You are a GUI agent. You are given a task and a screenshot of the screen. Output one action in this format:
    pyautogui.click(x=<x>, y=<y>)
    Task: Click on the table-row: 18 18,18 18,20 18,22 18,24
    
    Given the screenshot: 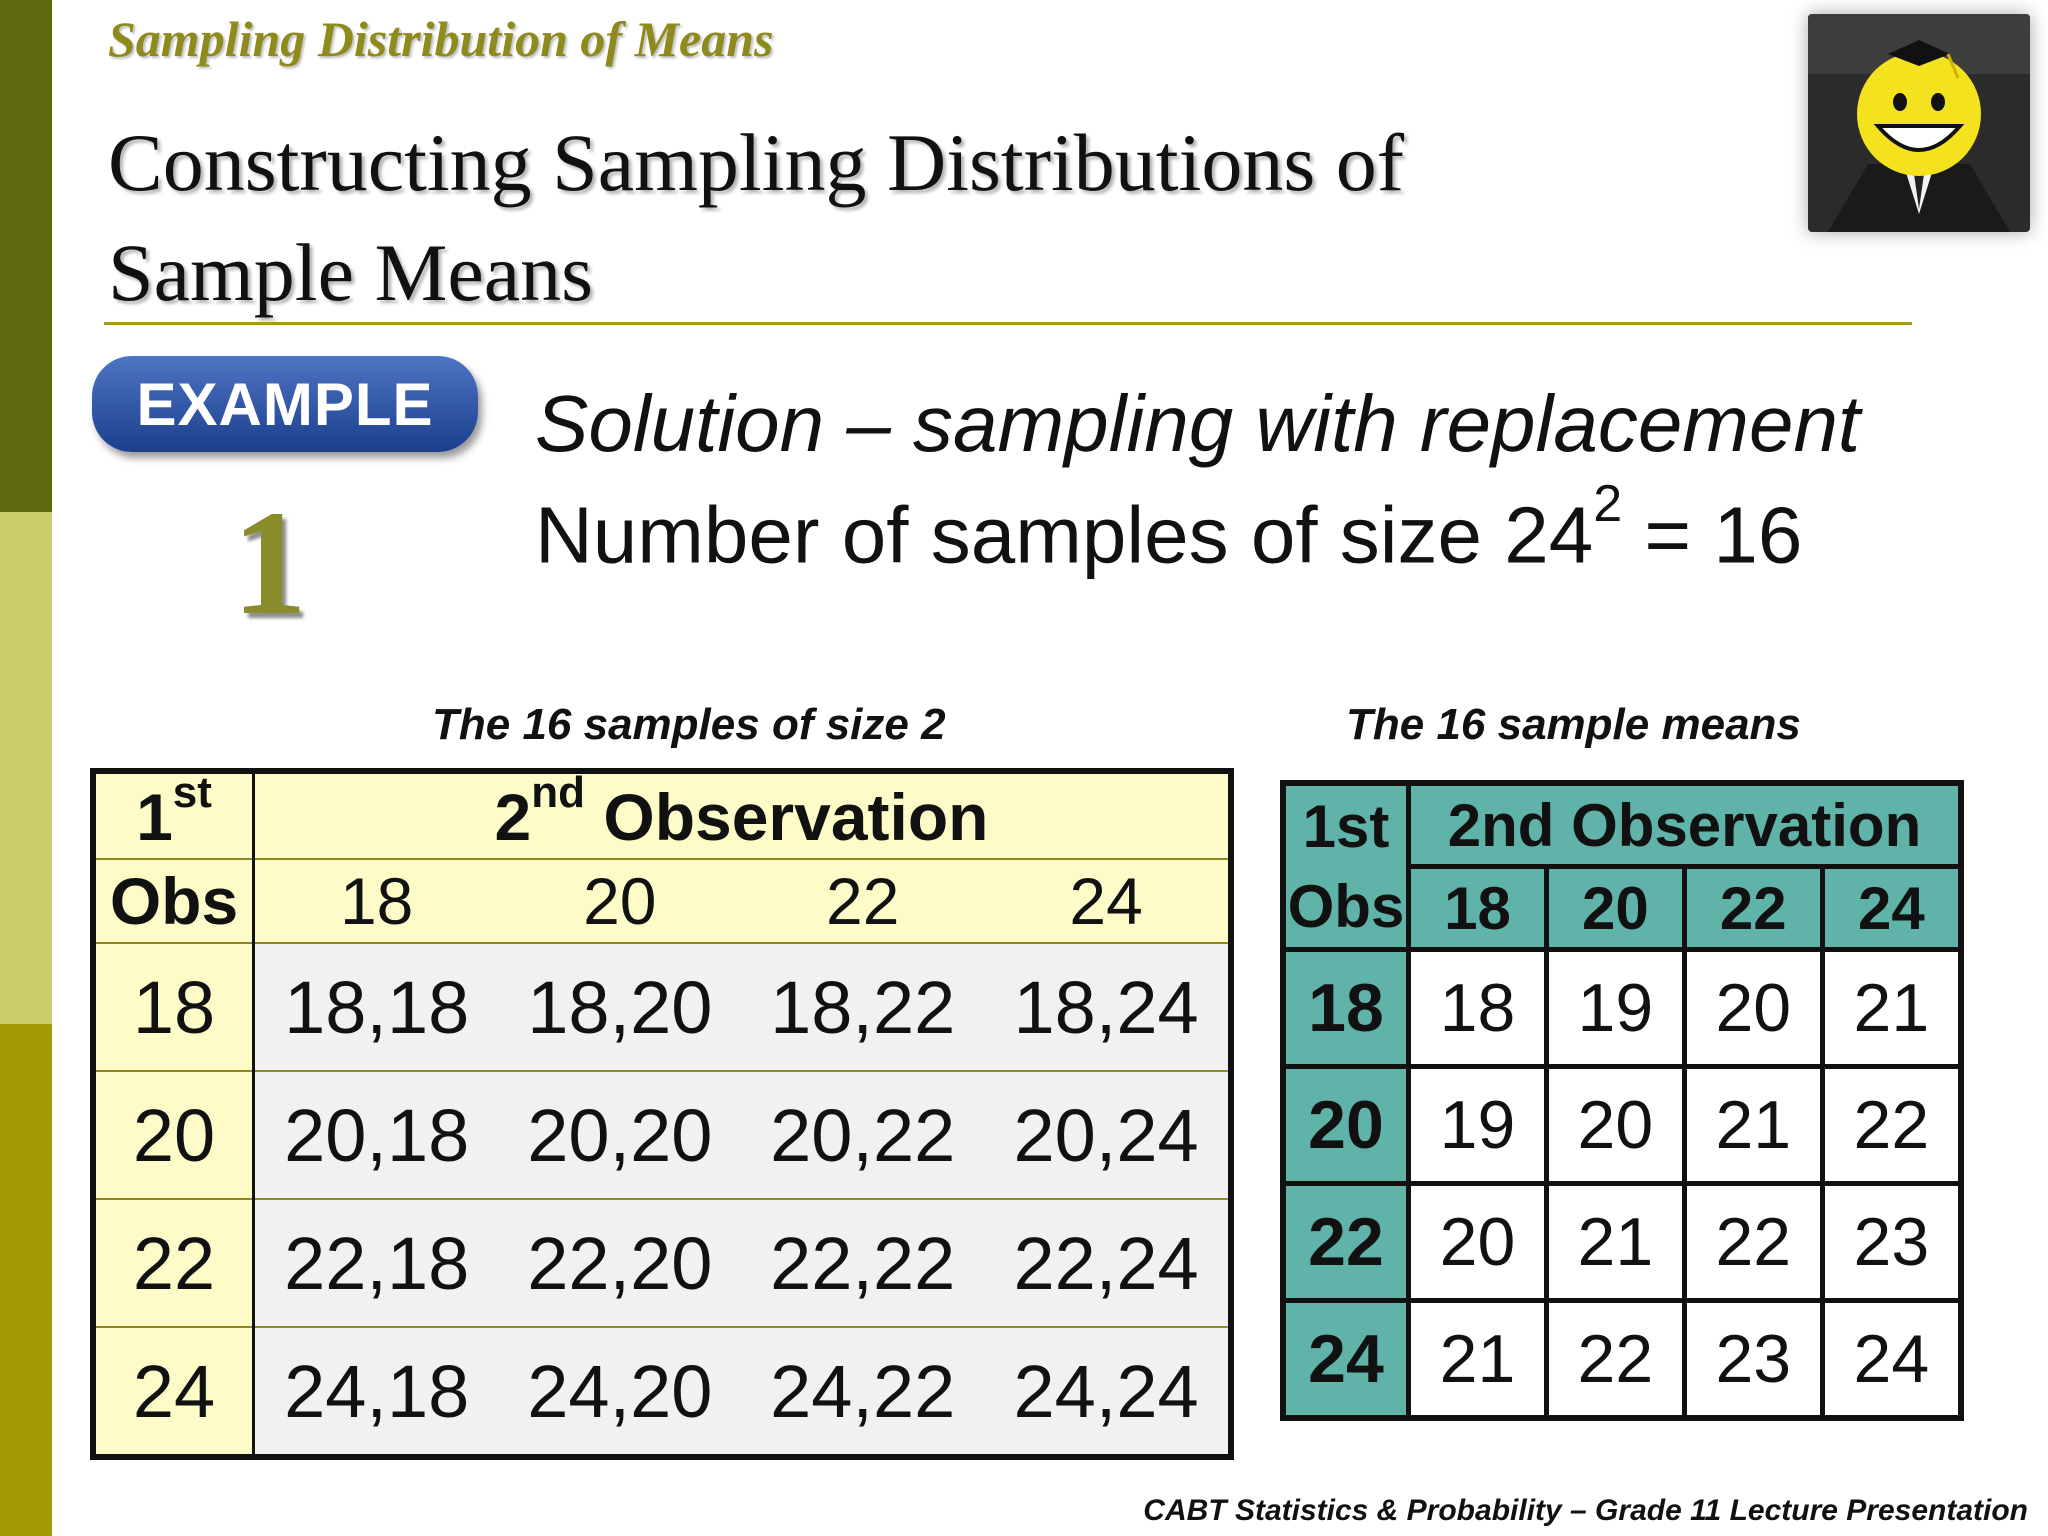 What is the action you would take?
    pyautogui.click(x=662, y=1006)
    